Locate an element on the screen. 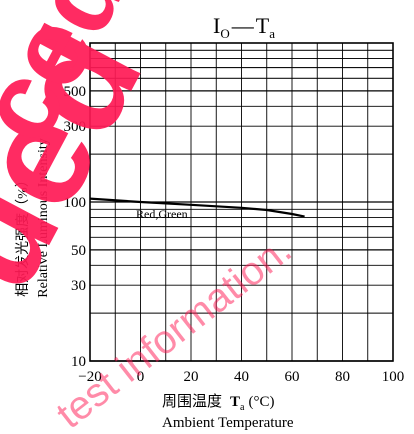 The height and width of the screenshot is (434, 414). series-layer is located at coordinates (197, 207).